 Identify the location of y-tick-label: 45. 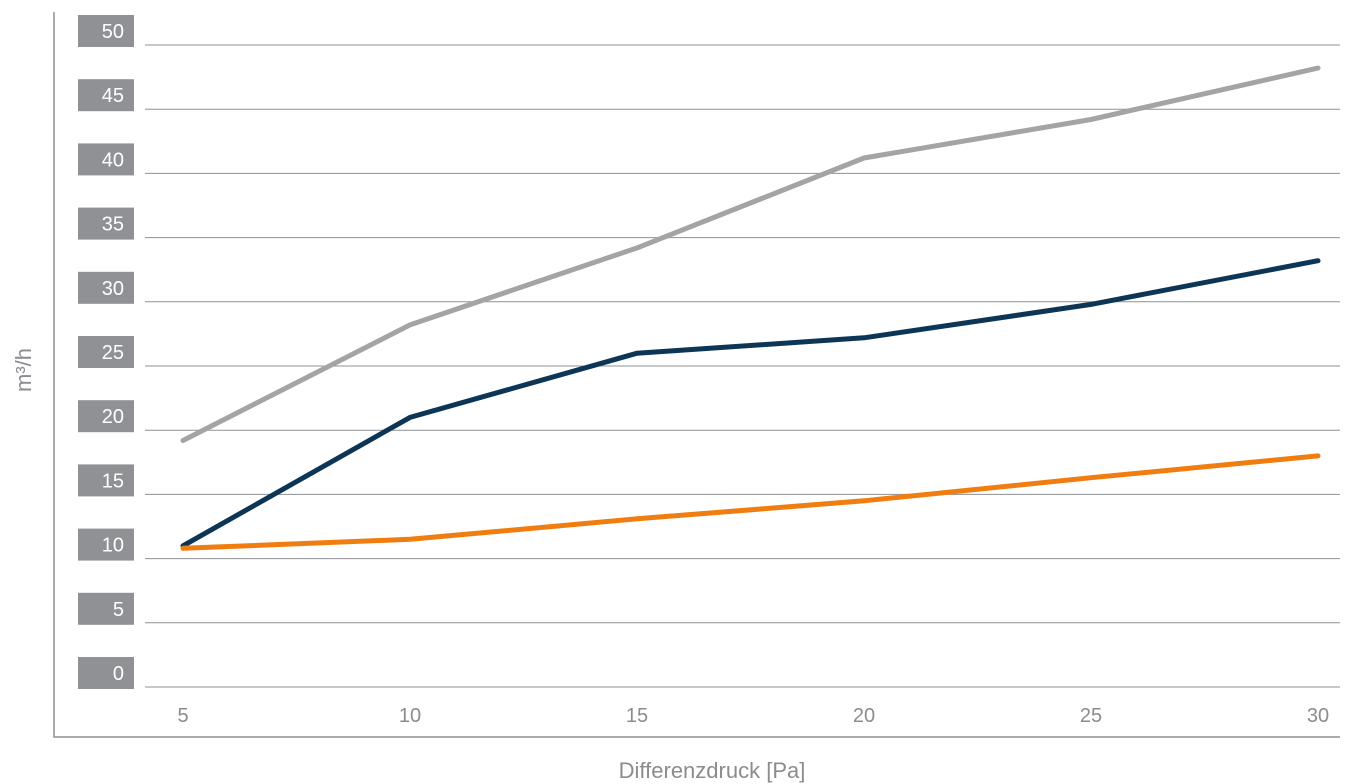
(113, 96).